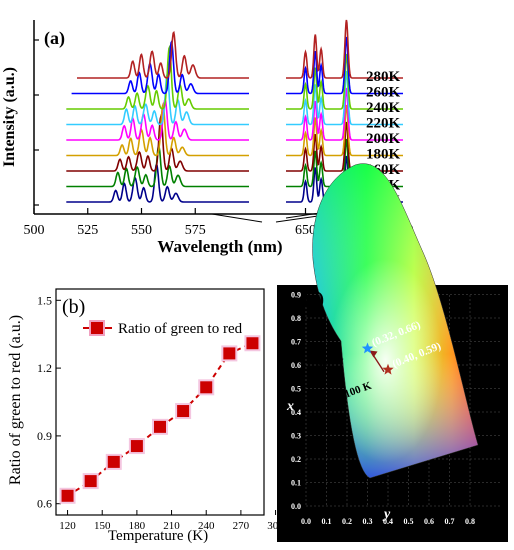 The width and height of the screenshot is (514, 550). Describe the element at coordinates (296, 318) in the screenshot. I see `panel-c-y-tick-label: 0.8` at that location.